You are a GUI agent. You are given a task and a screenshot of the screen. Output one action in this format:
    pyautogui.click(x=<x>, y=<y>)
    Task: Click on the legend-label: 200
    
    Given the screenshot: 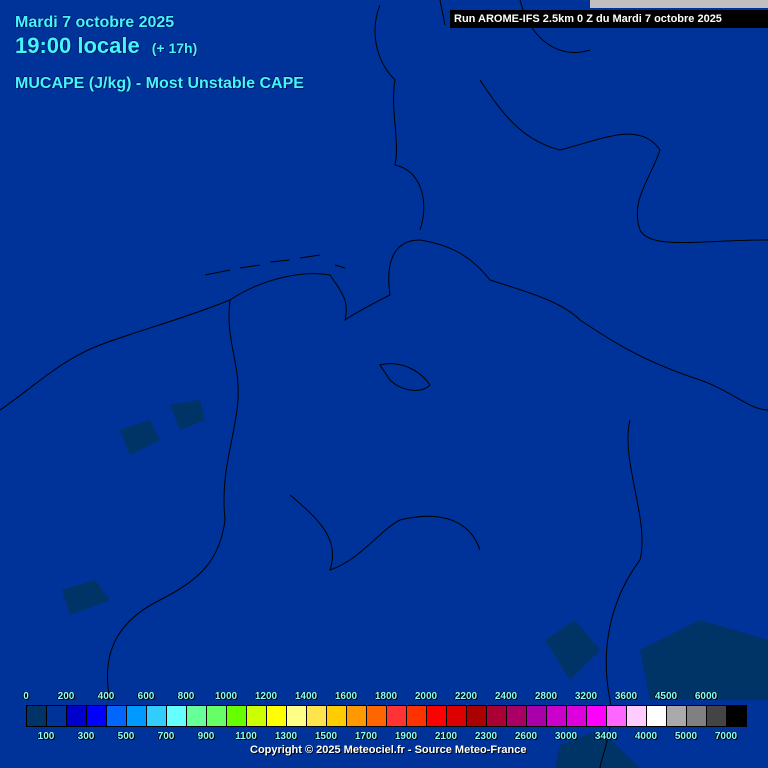 What is the action you would take?
    pyautogui.click(x=66, y=696)
    